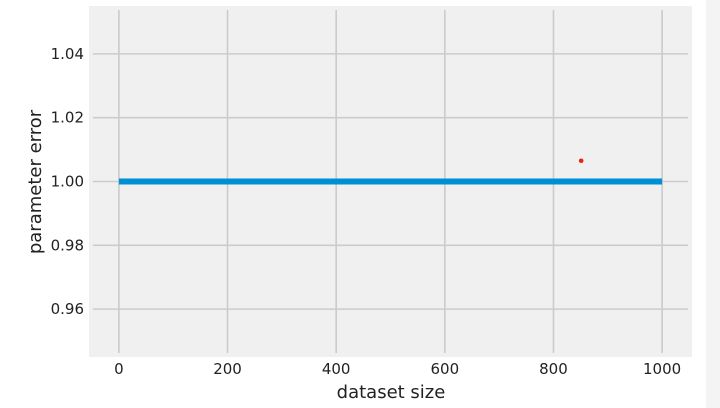 The width and height of the screenshot is (720, 408). I want to click on x-tick-label: 200, so click(227, 369).